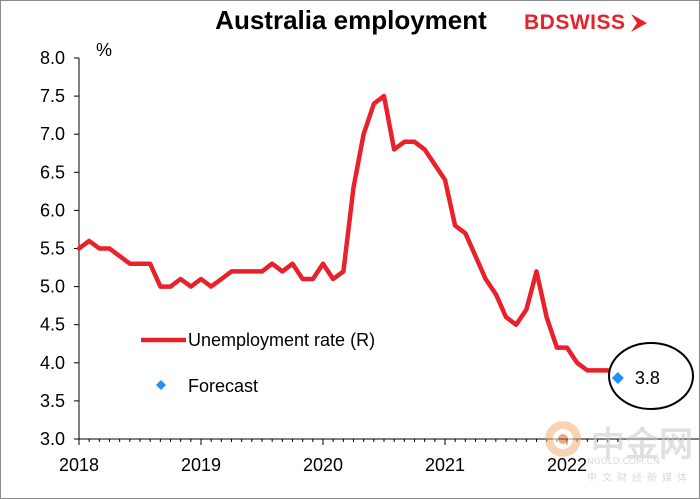 The height and width of the screenshot is (499, 700). What do you see at coordinates (79, 465) in the screenshot?
I see `x-tick-label: 2018` at bounding box center [79, 465].